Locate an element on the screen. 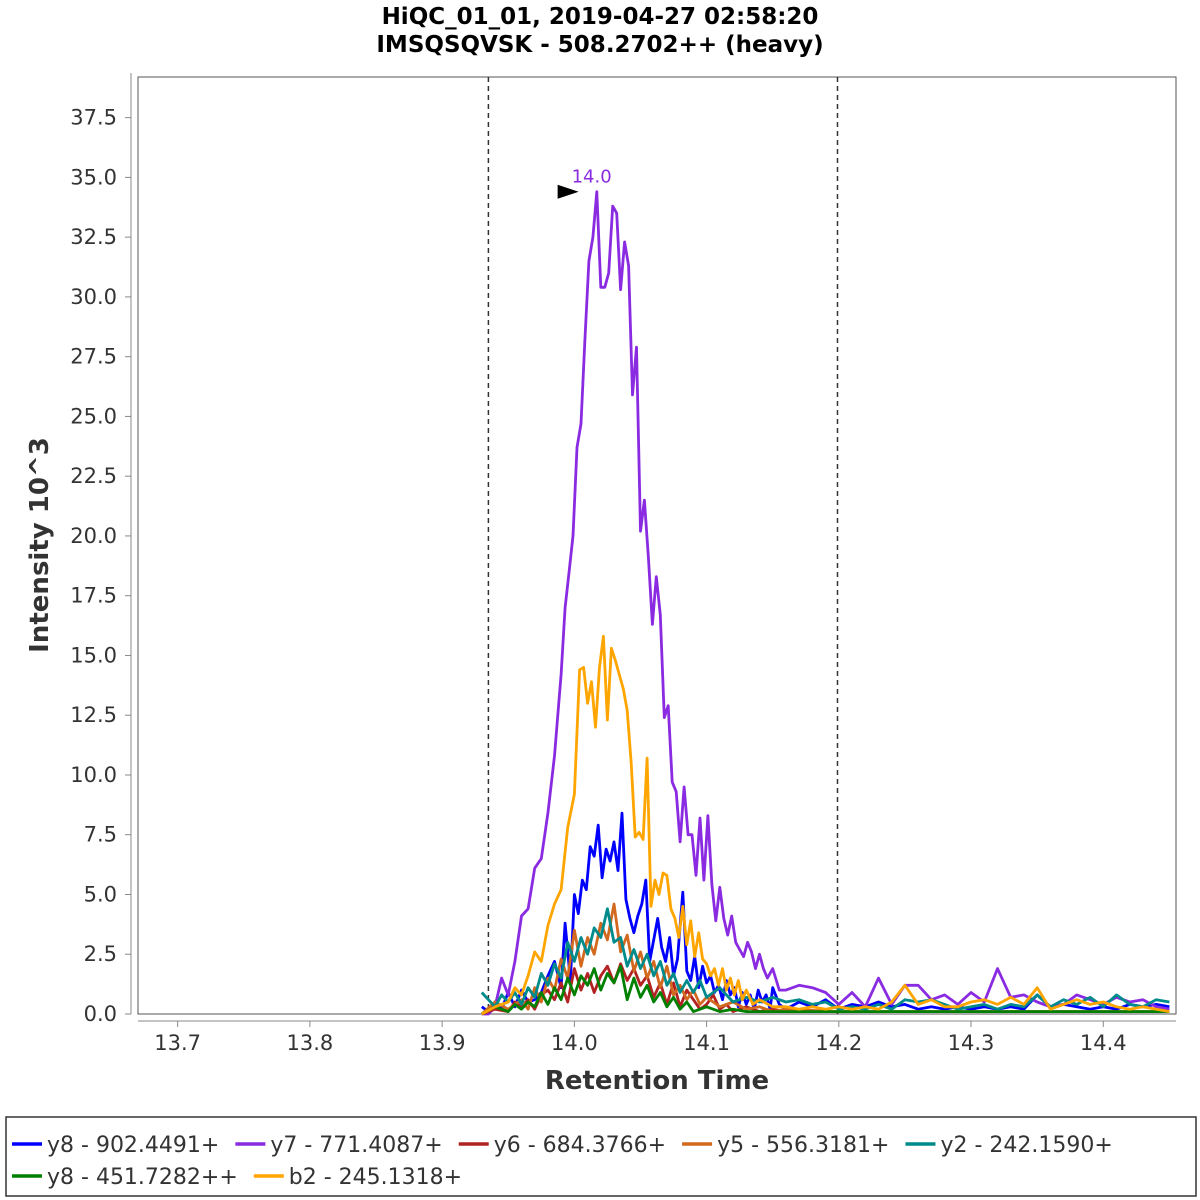  x-tick-label: 13.8 is located at coordinates (310, 1043).